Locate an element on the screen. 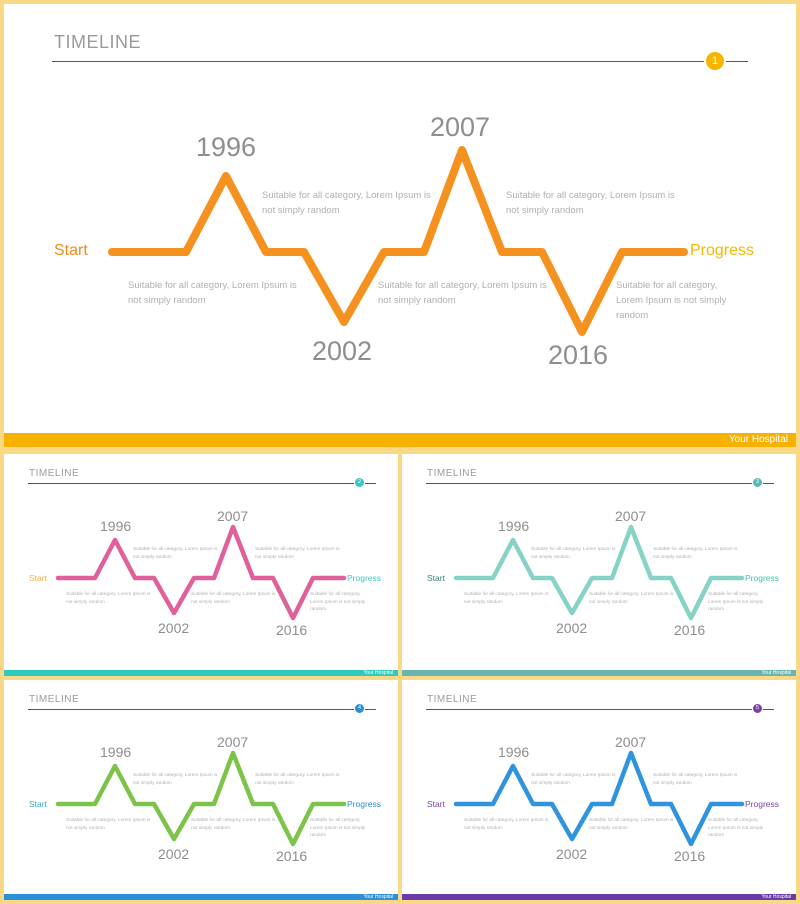 Image resolution: width=800 pixels, height=904 pixels. page-number-badge: 4 is located at coordinates (359, 708).